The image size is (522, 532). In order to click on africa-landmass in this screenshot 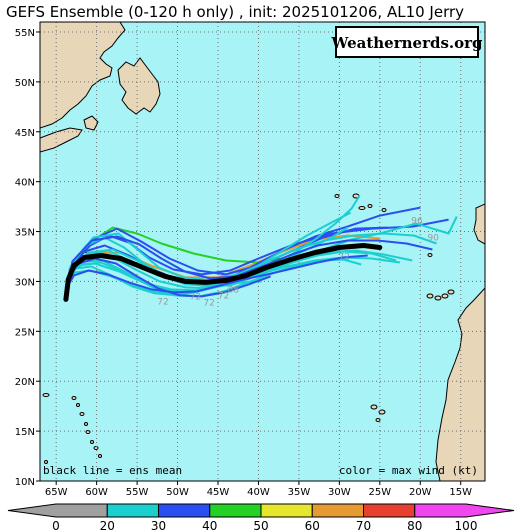, I will do `click(460, 384)`.